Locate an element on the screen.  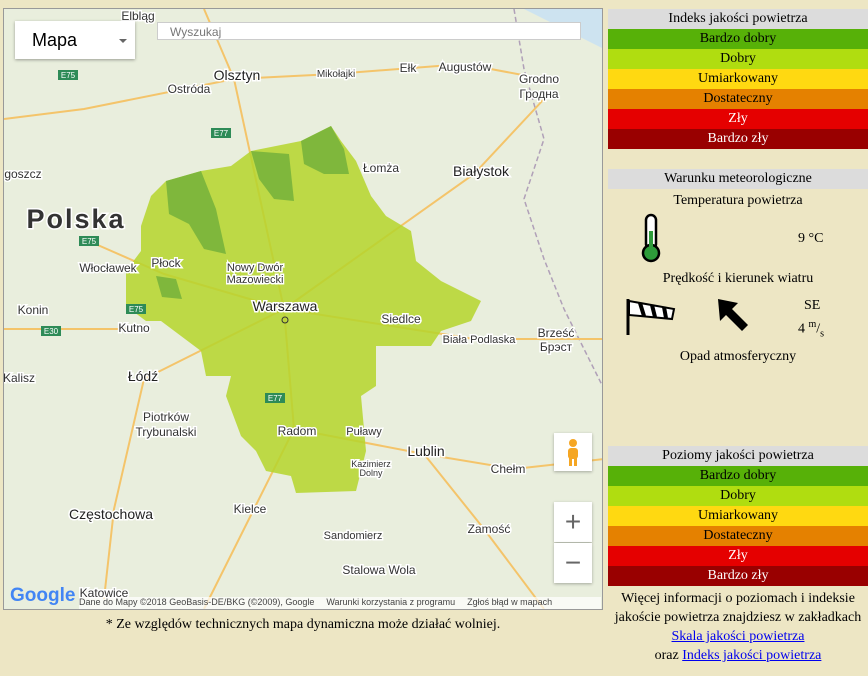
place: Elbląg is located at coordinates (137, 16).